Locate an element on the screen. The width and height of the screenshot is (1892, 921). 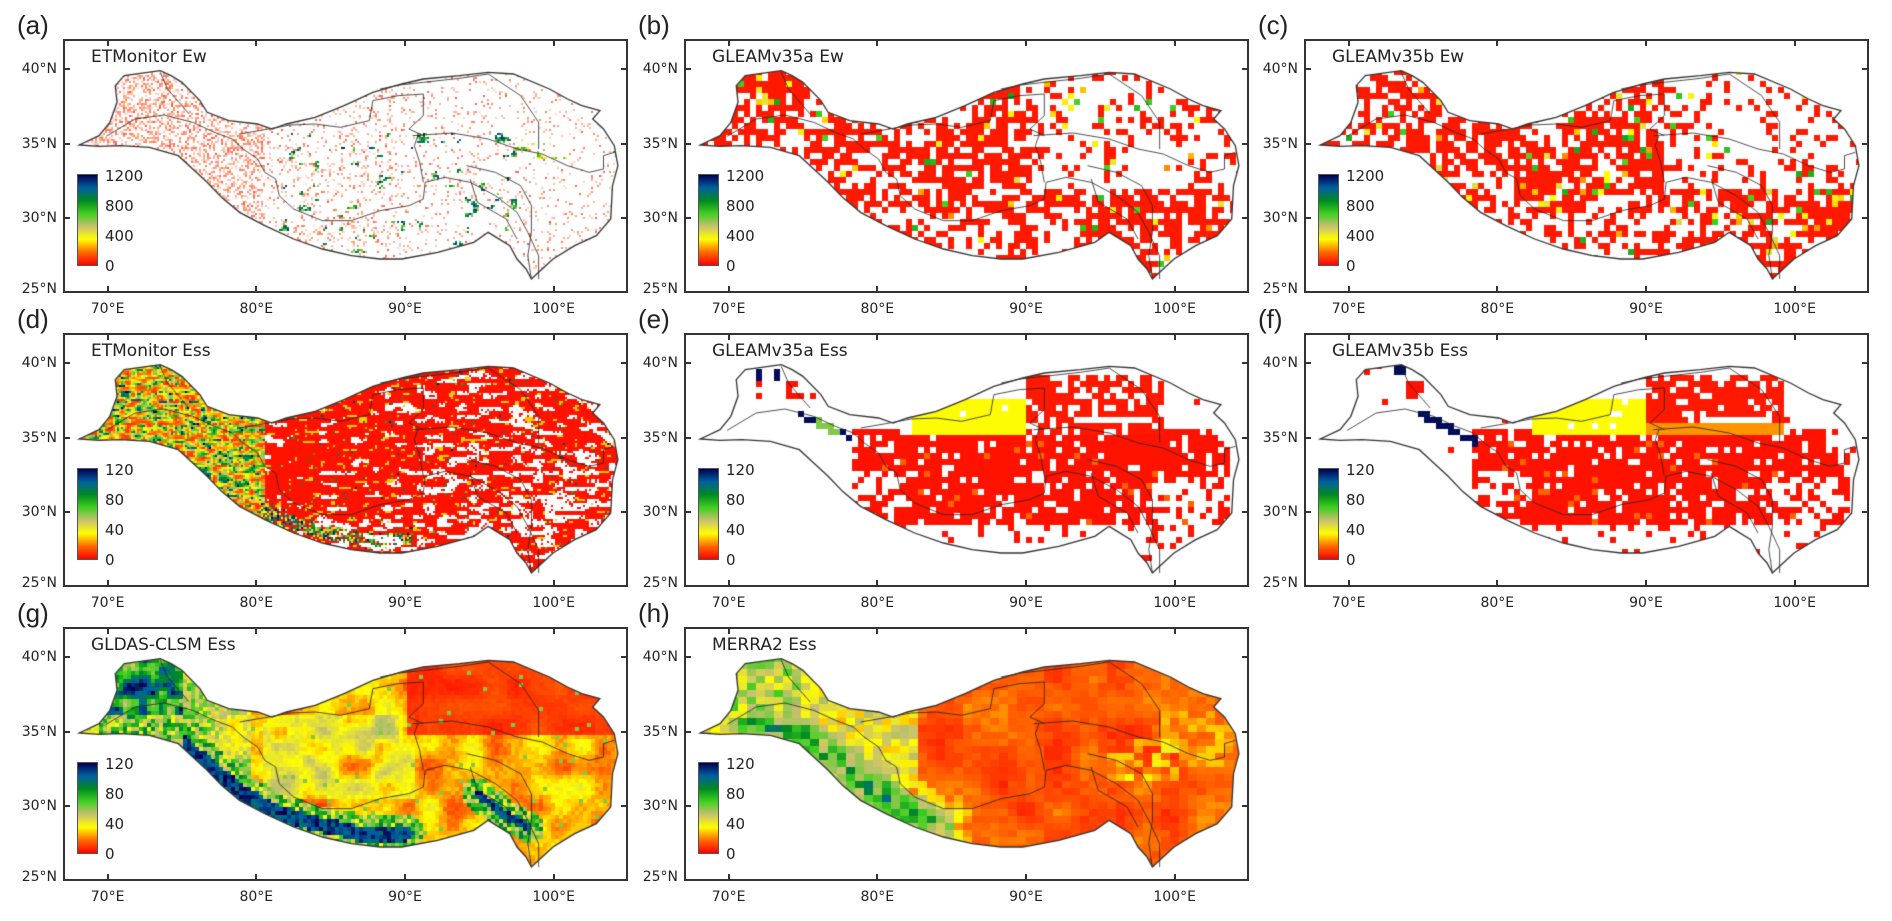
panel-title: GLEAMv35b Ess is located at coordinates (1400, 351).